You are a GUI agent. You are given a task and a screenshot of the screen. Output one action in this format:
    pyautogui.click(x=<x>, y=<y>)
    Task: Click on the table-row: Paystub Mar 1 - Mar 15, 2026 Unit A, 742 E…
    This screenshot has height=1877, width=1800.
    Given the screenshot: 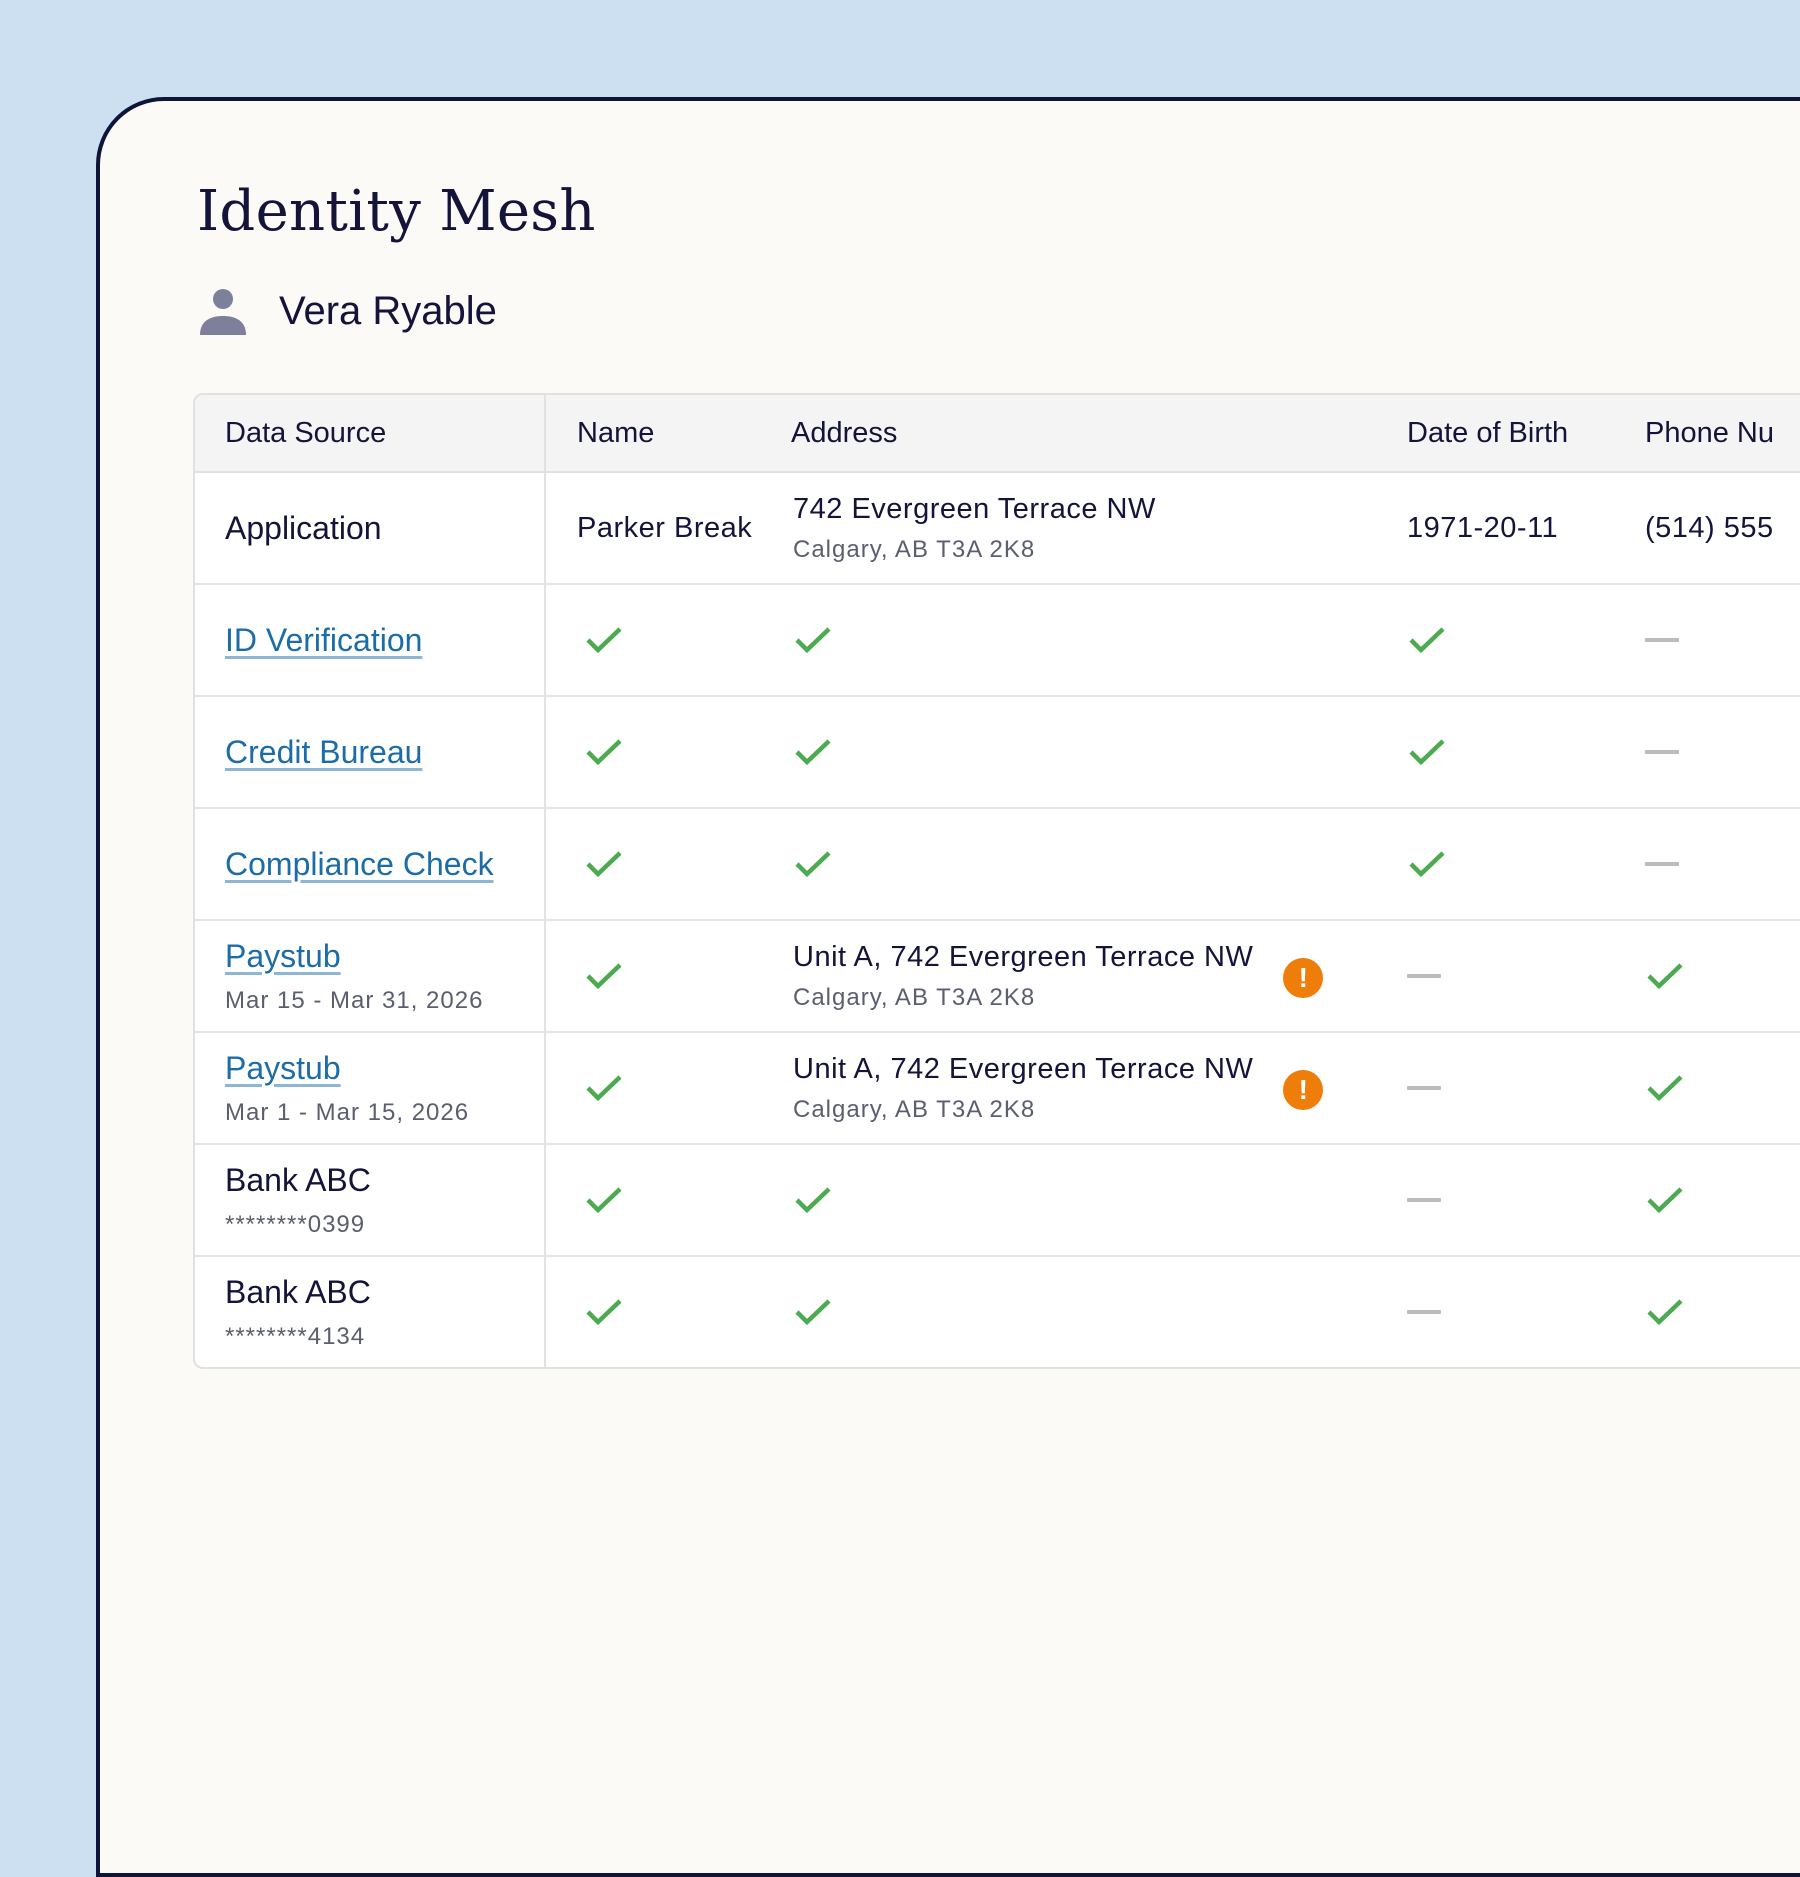 What is the action you would take?
    pyautogui.click(x=997, y=1088)
    